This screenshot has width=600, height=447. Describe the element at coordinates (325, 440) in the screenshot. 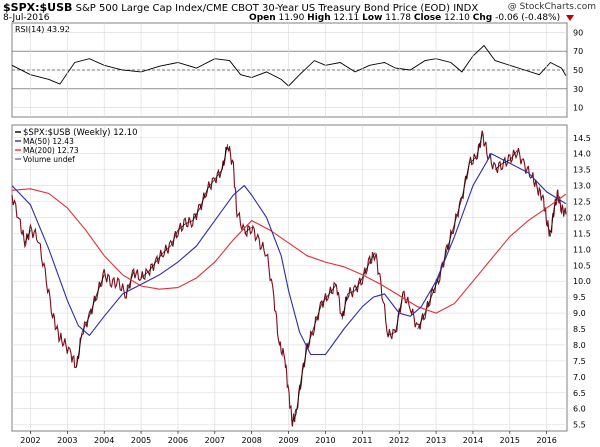

I see `x-tick-label: 2010` at that location.